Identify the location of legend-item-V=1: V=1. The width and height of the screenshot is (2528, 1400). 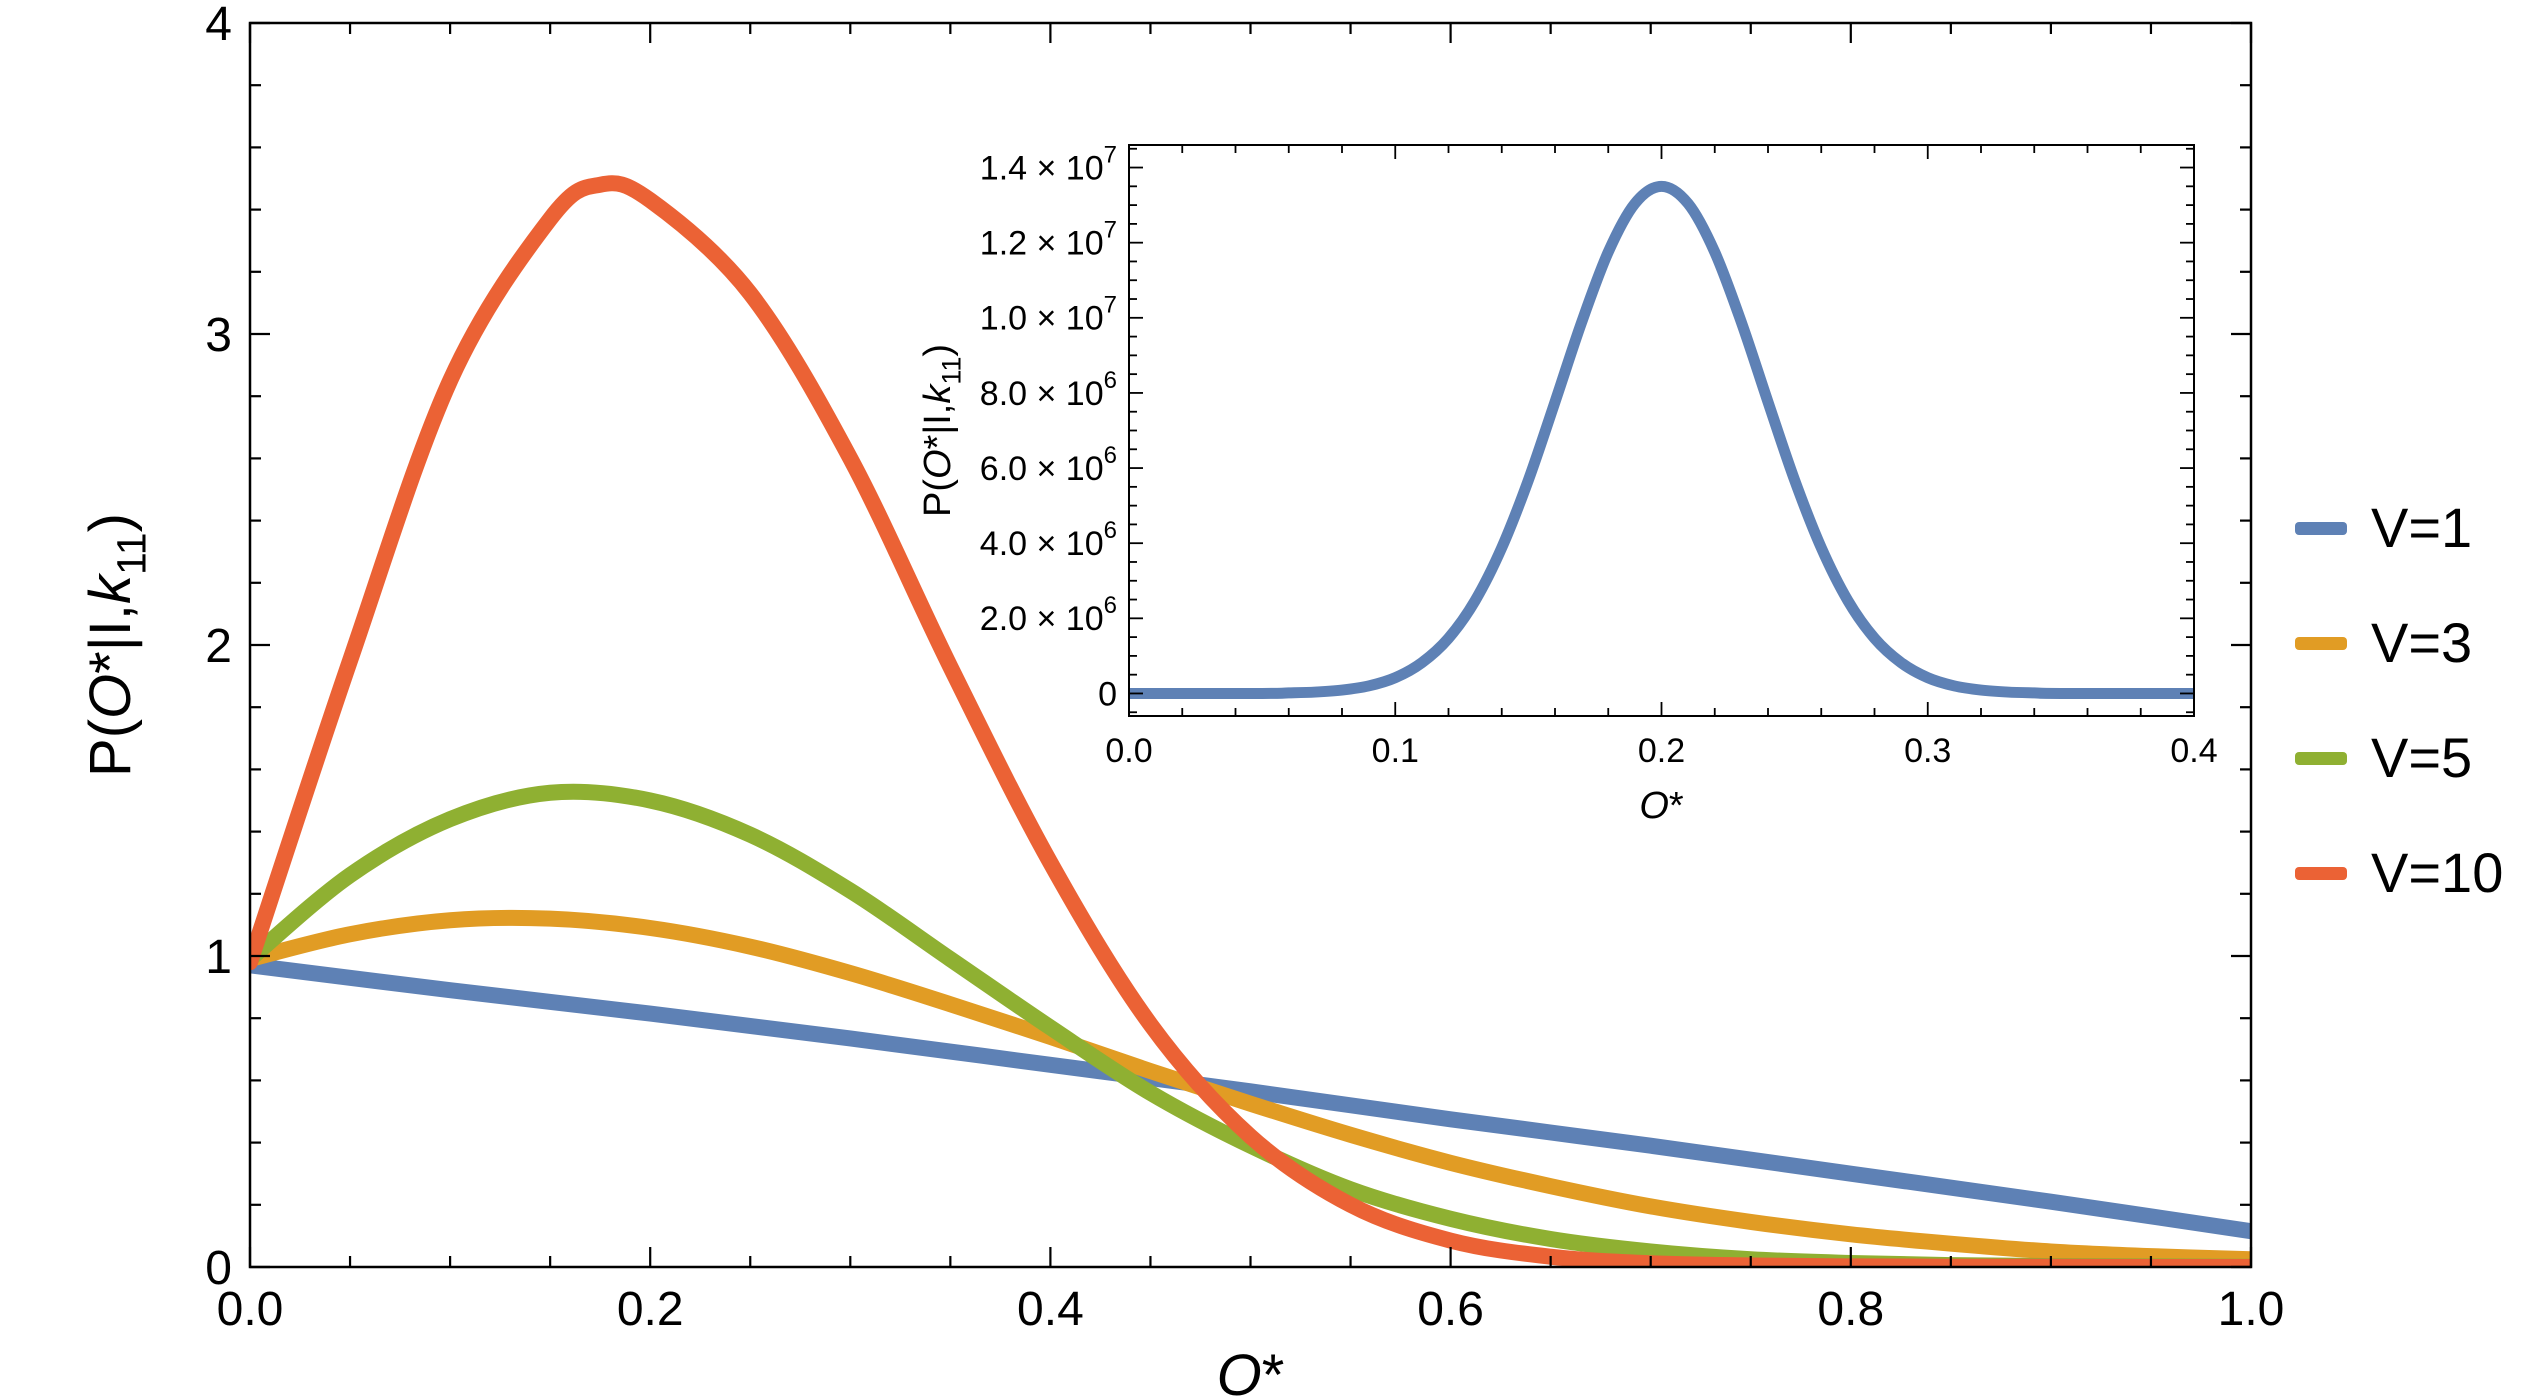
(2399, 528).